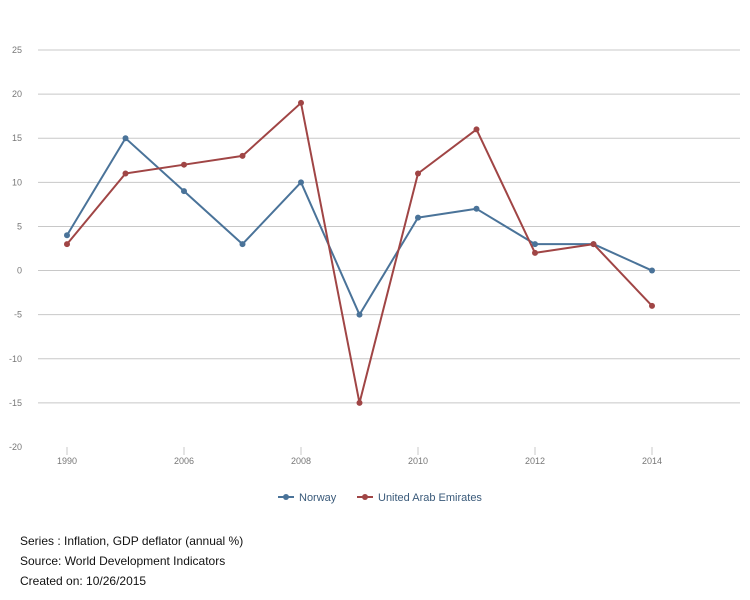 This screenshot has width=750, height=600. Describe the element at coordinates (301, 461) in the screenshot. I see `x-tick-label: 2008` at that location.